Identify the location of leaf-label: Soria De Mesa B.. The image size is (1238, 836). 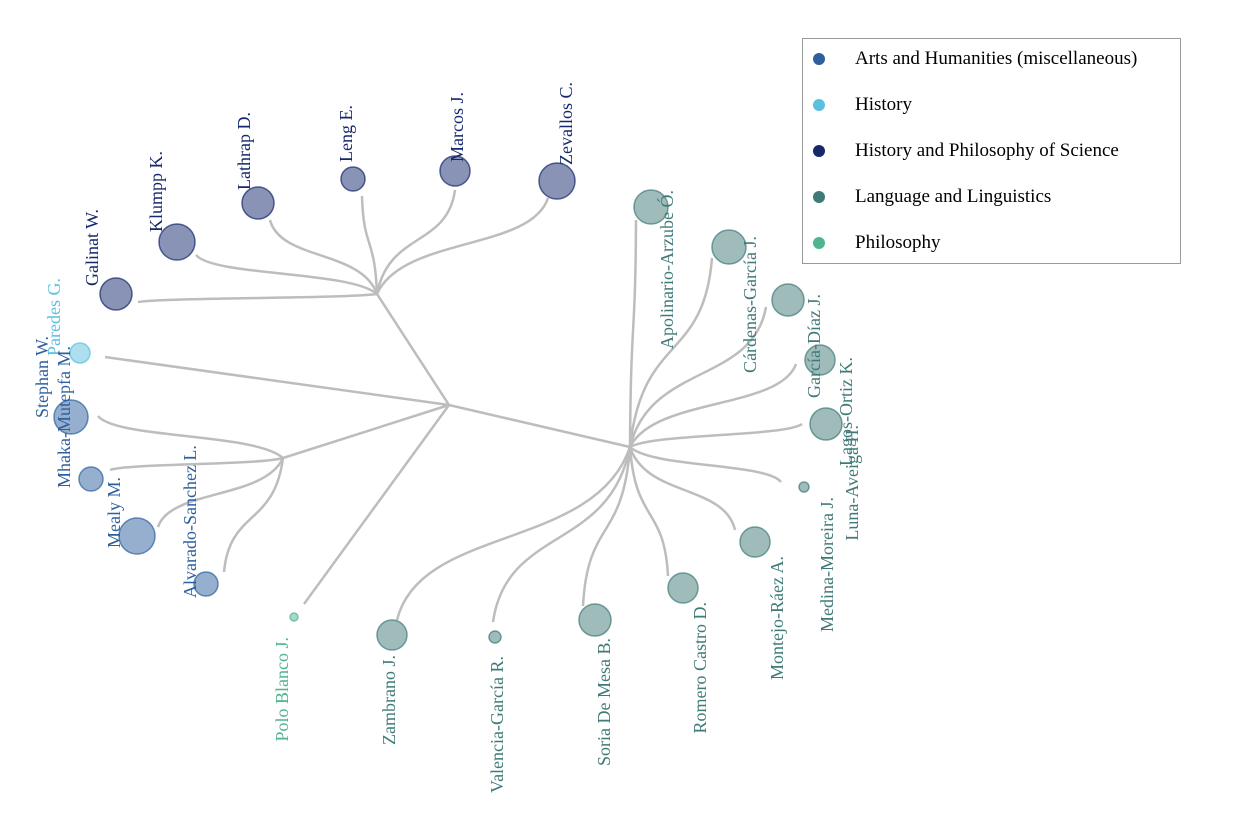
(604, 702).